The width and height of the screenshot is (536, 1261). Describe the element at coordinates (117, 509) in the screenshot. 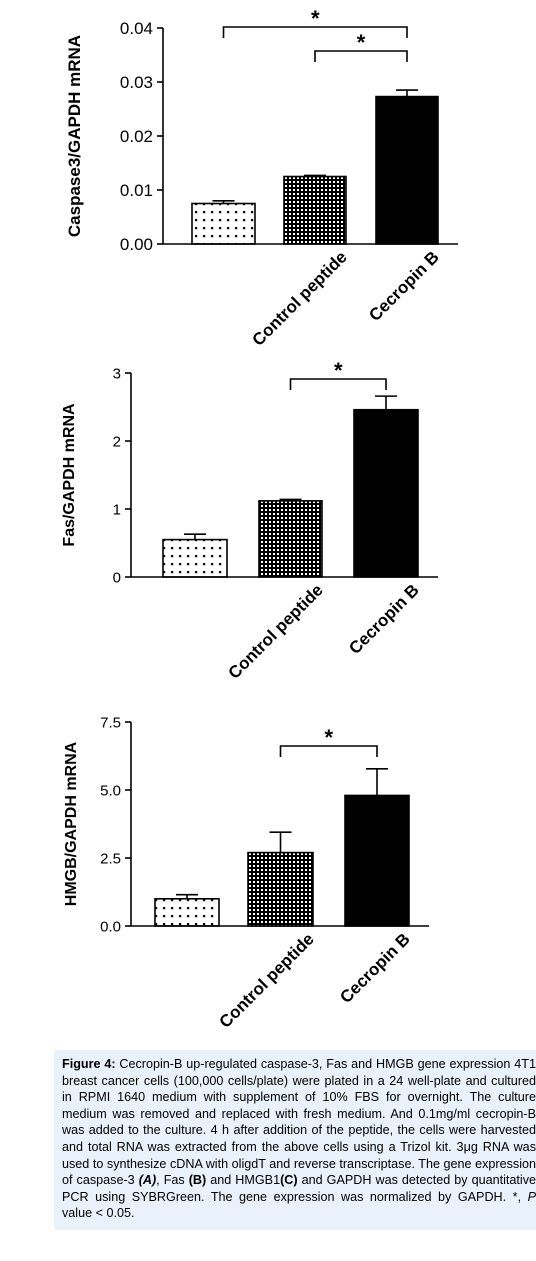

I see `y-tick-label: 1` at that location.